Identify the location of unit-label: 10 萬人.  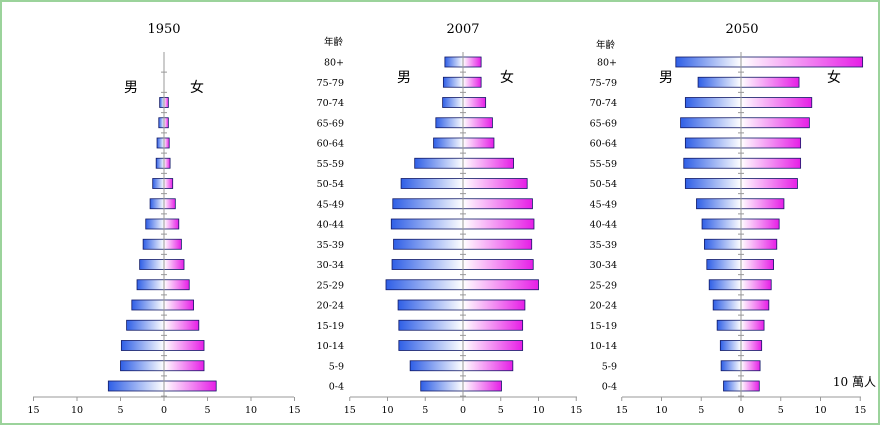
(854, 382).